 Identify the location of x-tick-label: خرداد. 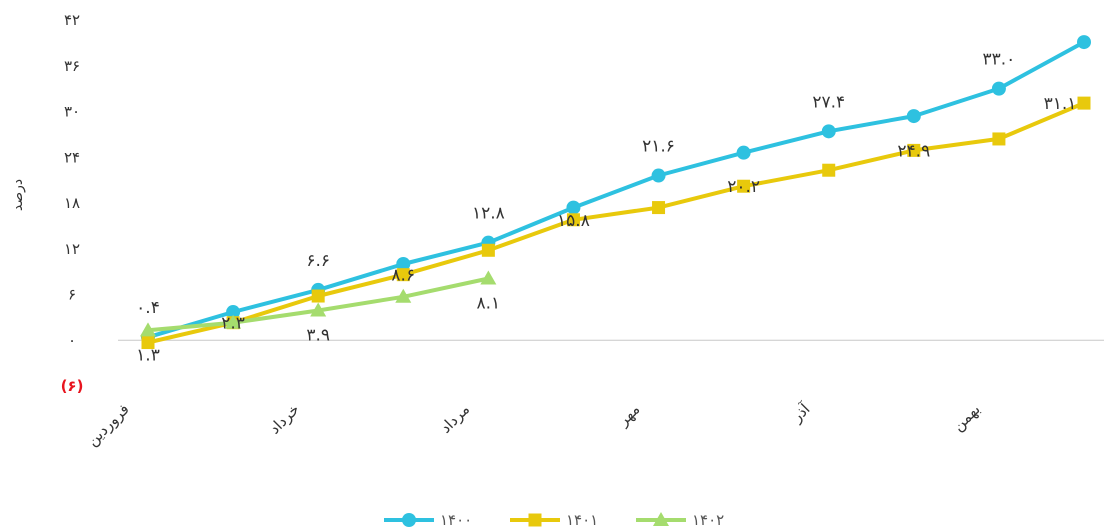
(284, 419).